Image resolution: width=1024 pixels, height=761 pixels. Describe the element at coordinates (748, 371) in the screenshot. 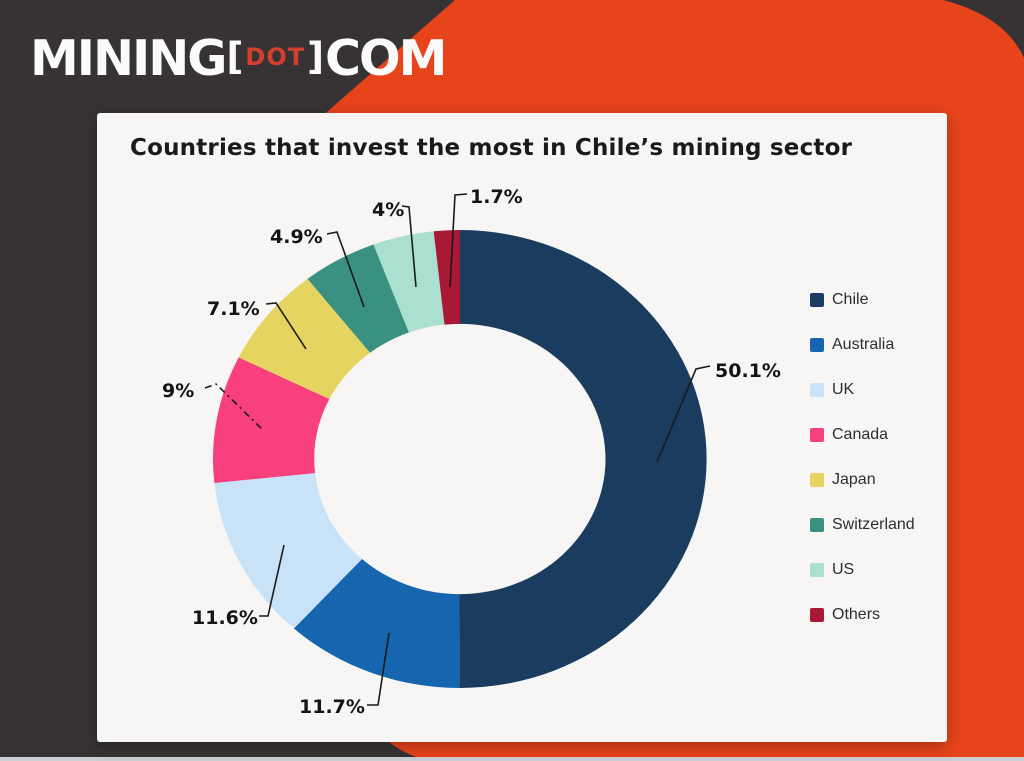

I see `slice-label-chile: 50.1%` at that location.